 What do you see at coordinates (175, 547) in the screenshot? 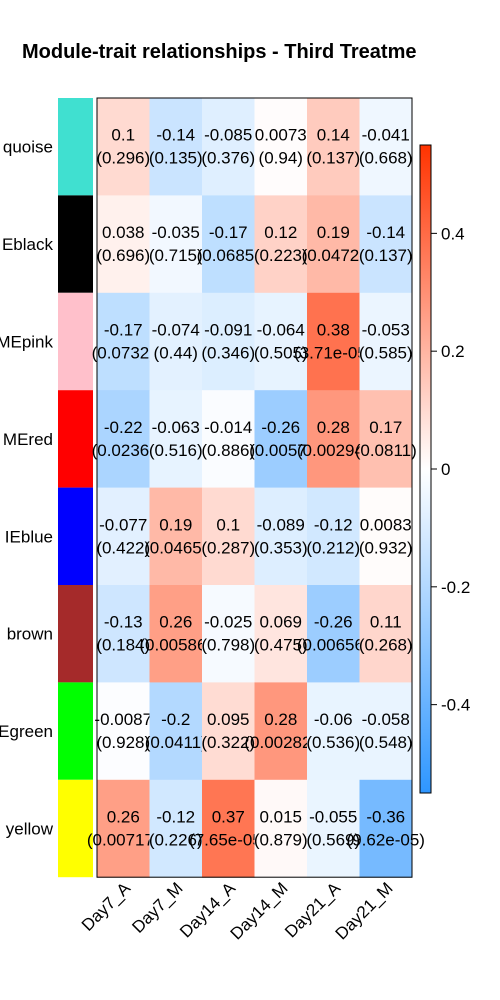
I see `cell-pvalue-4-1: (0.0465)` at bounding box center [175, 547].